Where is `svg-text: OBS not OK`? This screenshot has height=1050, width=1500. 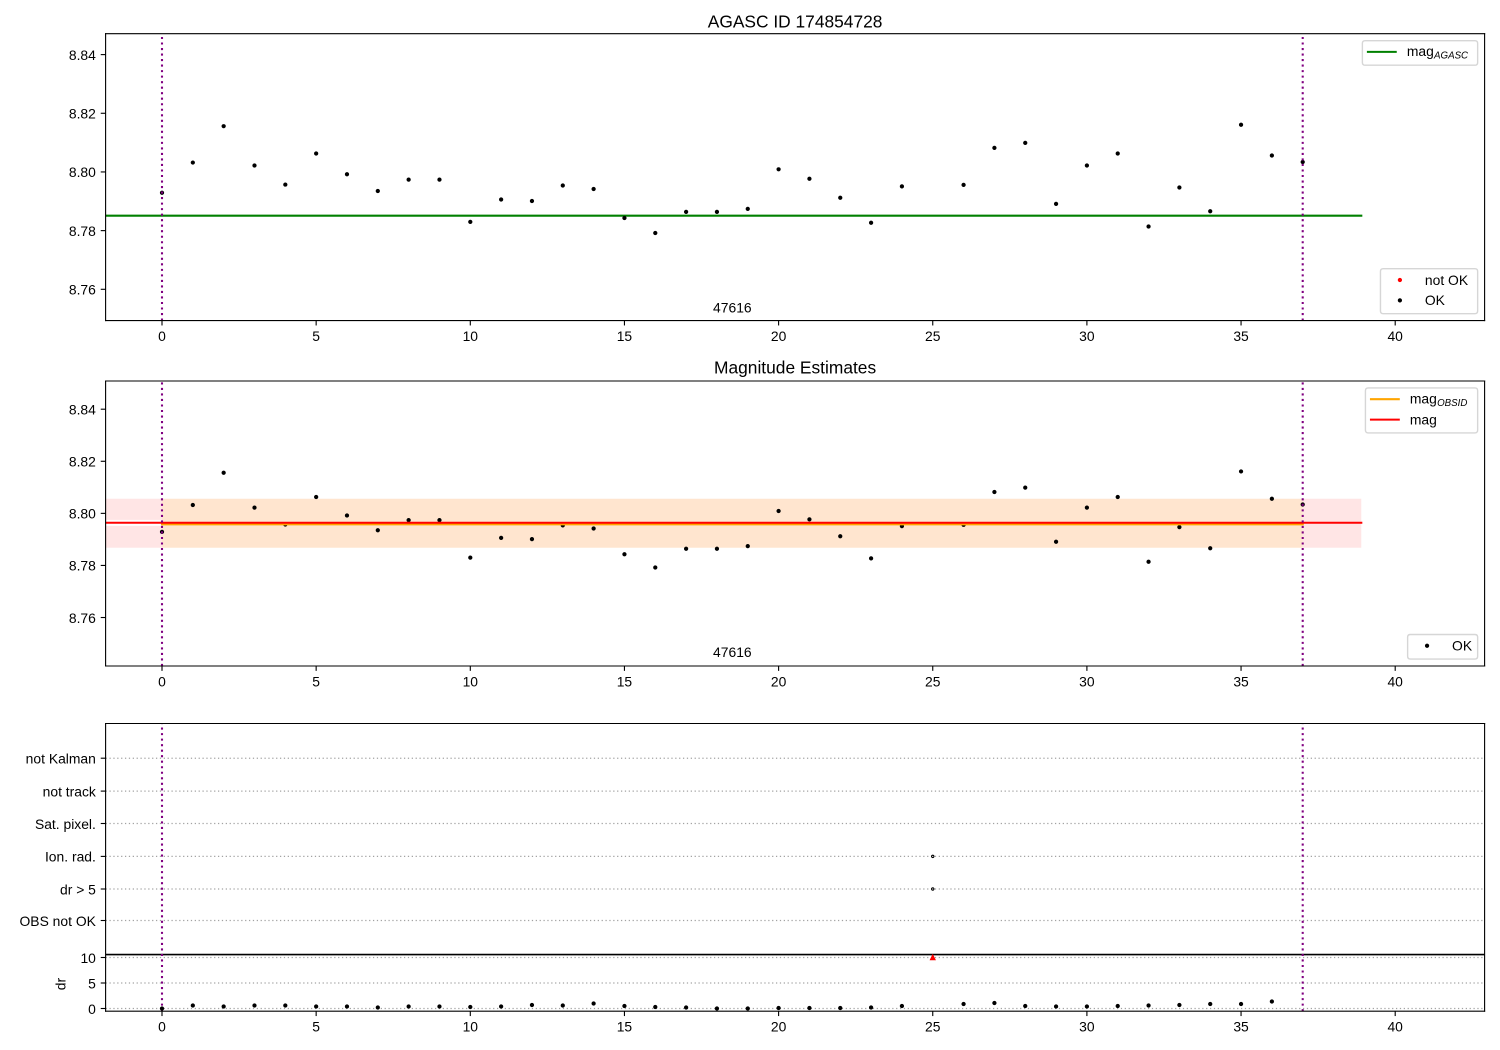
svg-text: OBS not OK is located at coordinates (58, 921).